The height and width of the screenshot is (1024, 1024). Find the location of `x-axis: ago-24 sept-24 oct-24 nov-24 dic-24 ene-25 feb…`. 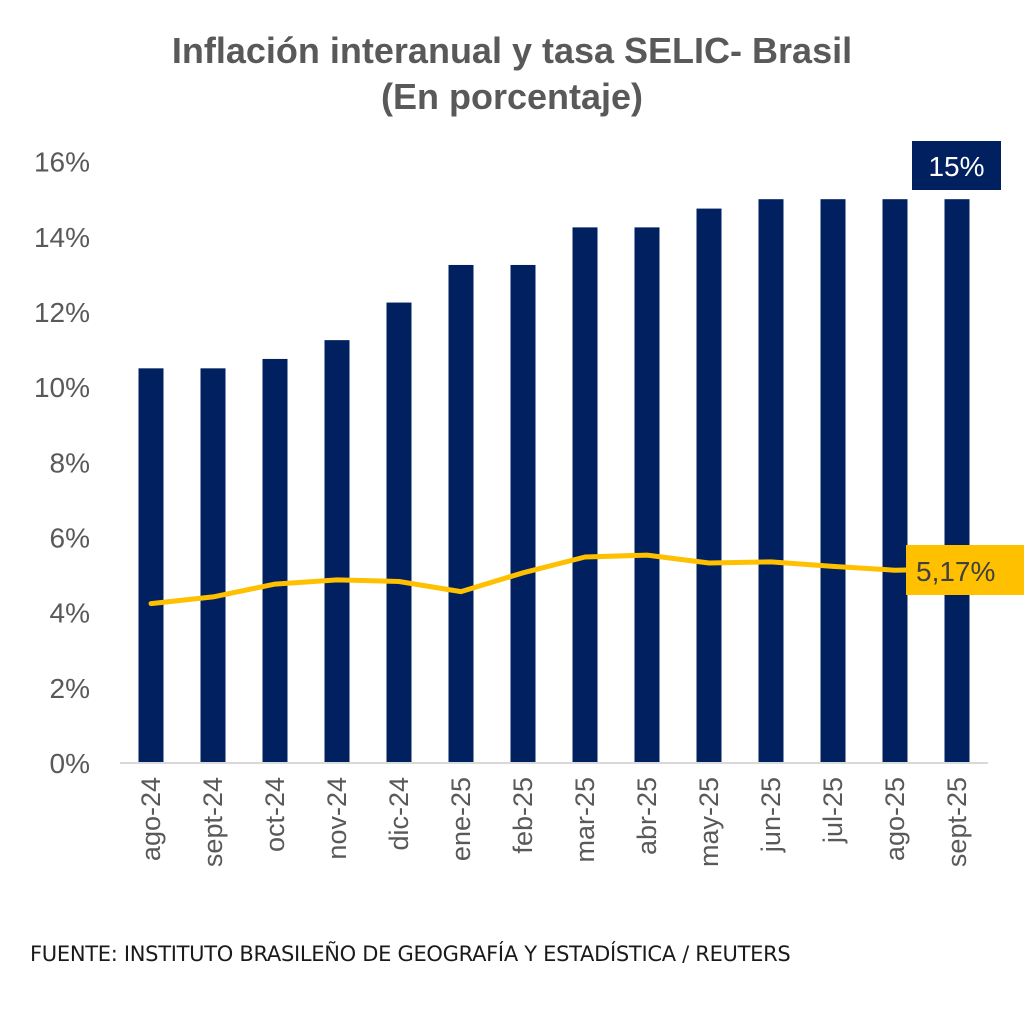

x-axis: ago-24 sept-24 oct-24 nov-24 dic-24 ene-25 feb… is located at coordinates (554, 822).